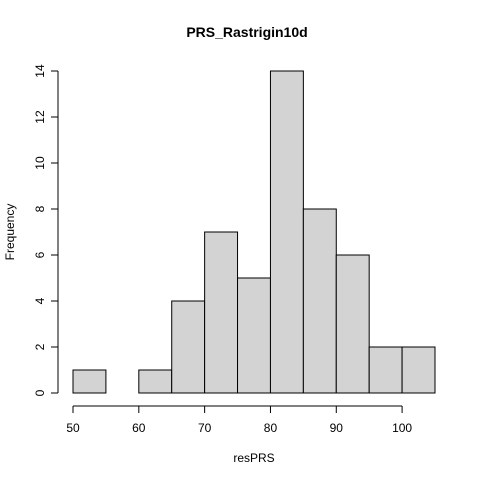  I want to click on y-tick-label-4: 4, so click(40, 300).